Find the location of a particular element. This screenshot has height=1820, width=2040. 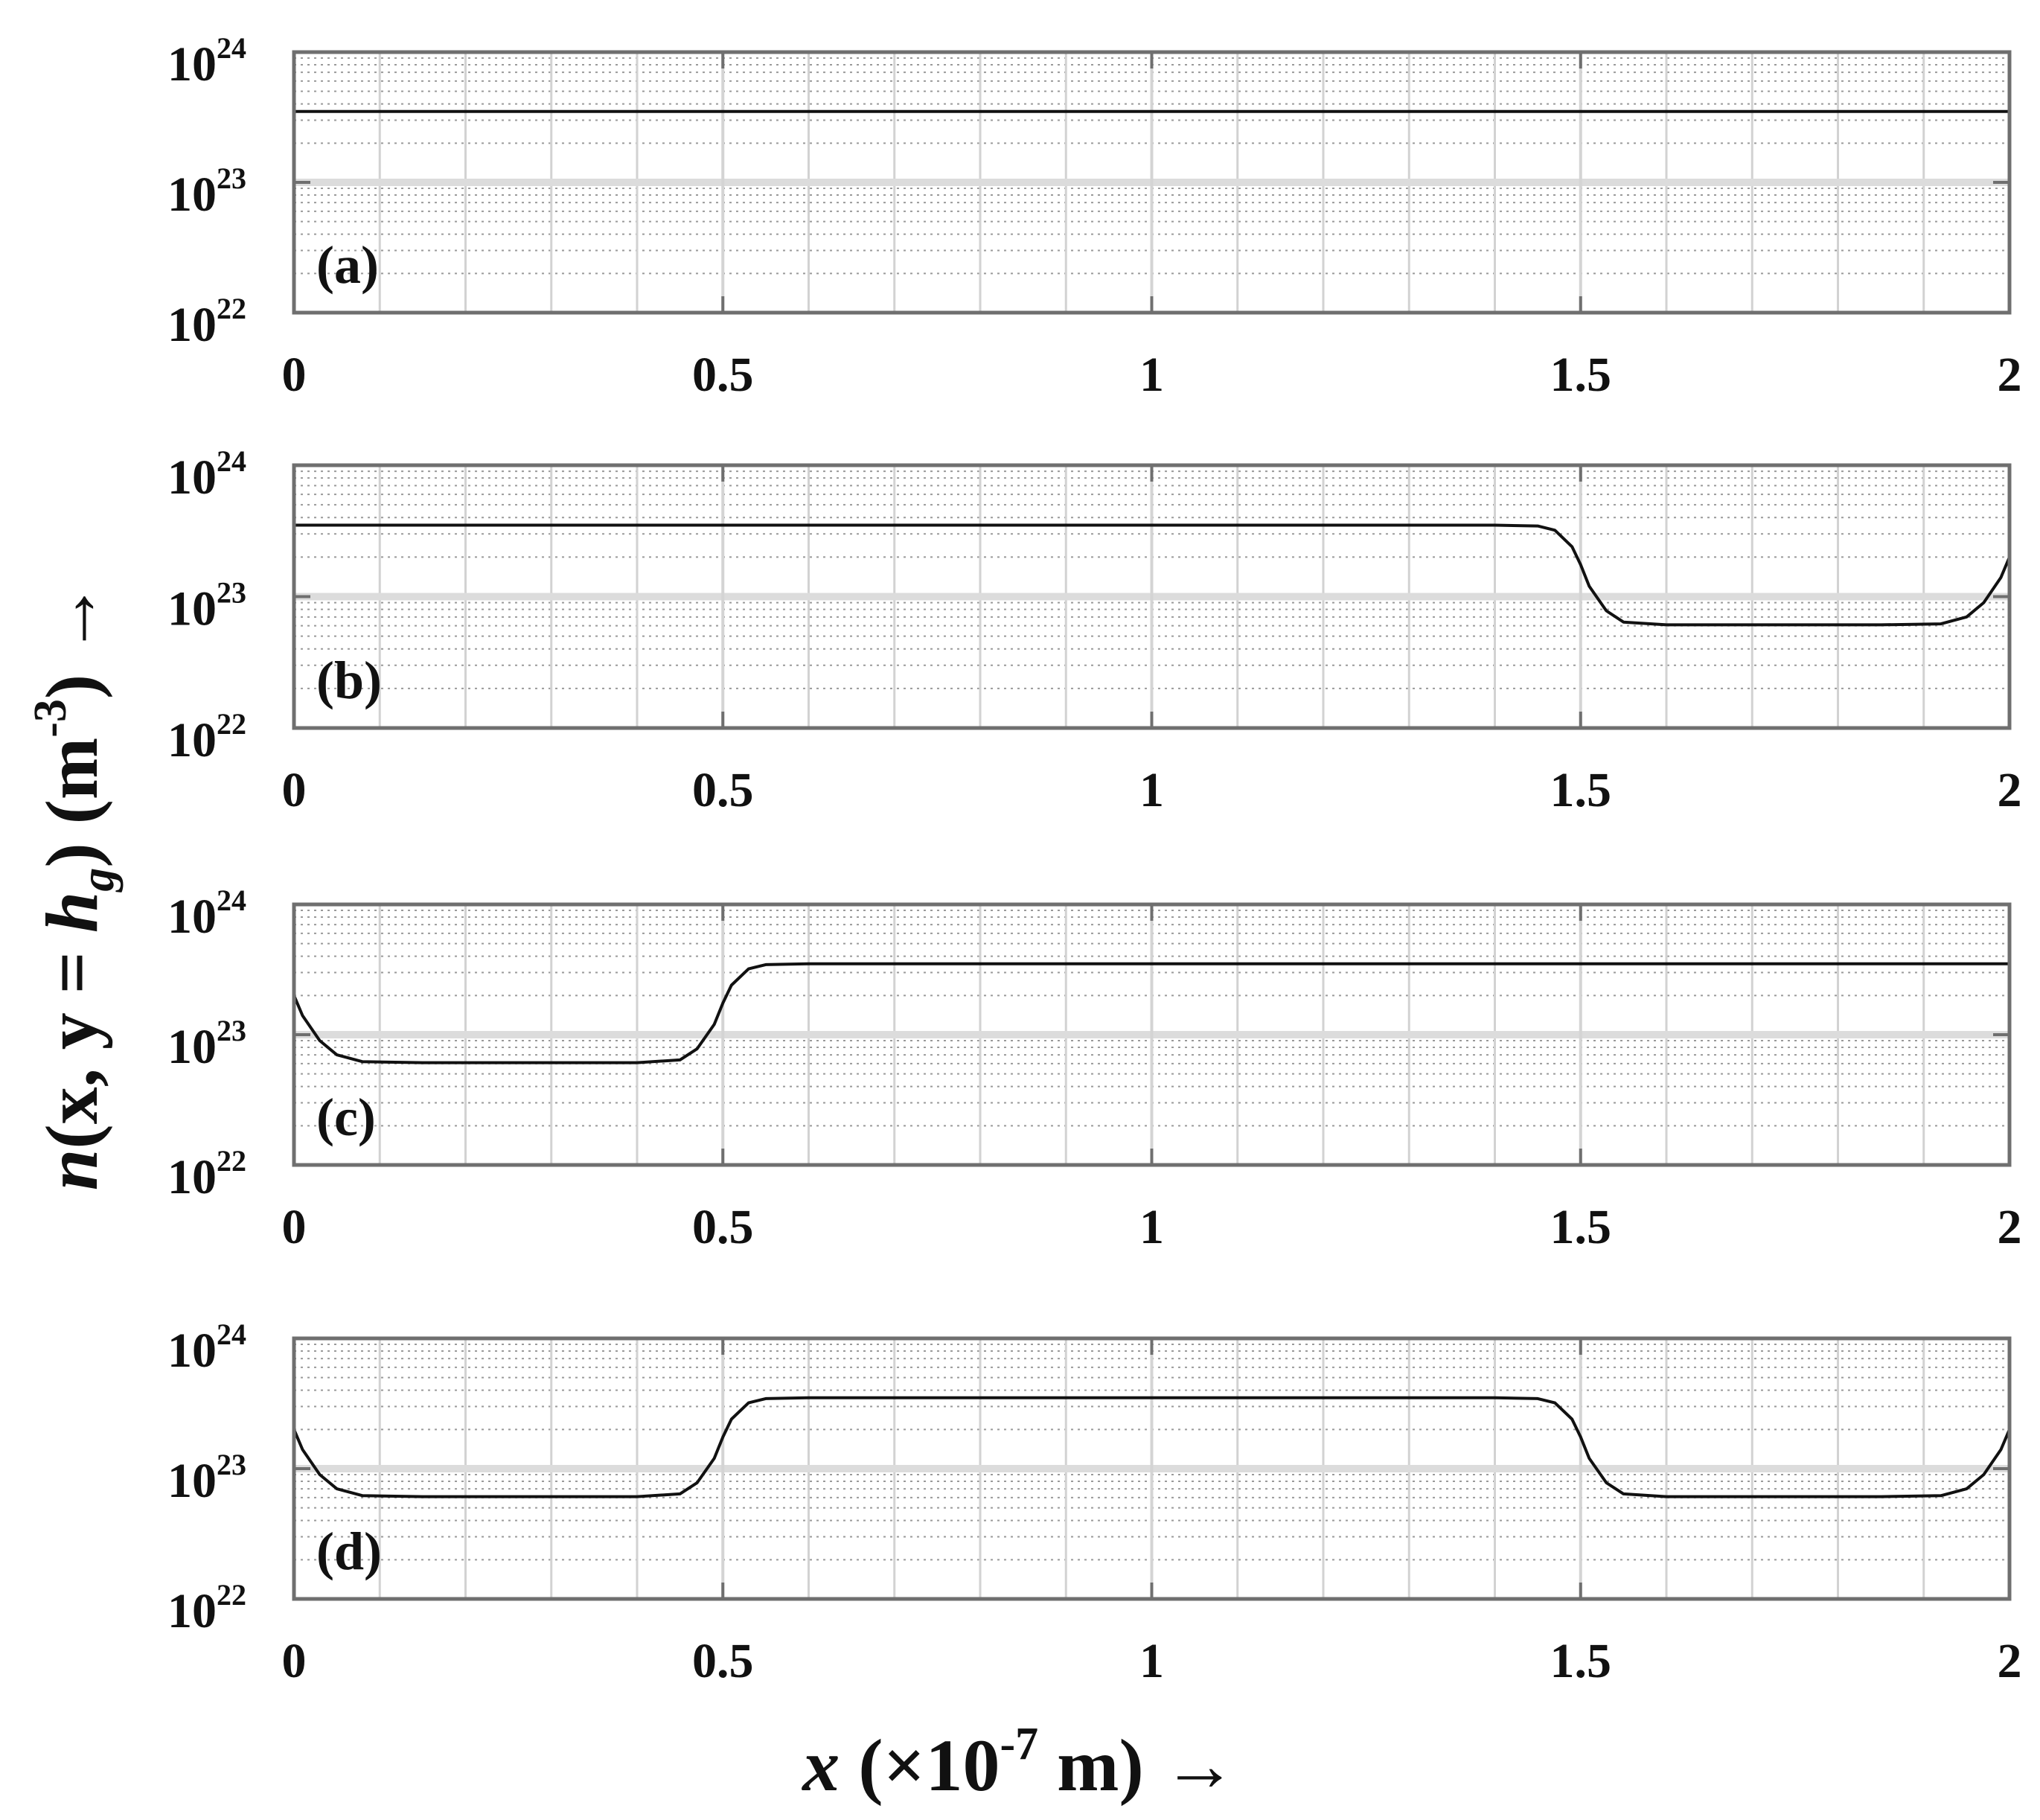

x-axis-label-var: x is located at coordinates (820, 1765).